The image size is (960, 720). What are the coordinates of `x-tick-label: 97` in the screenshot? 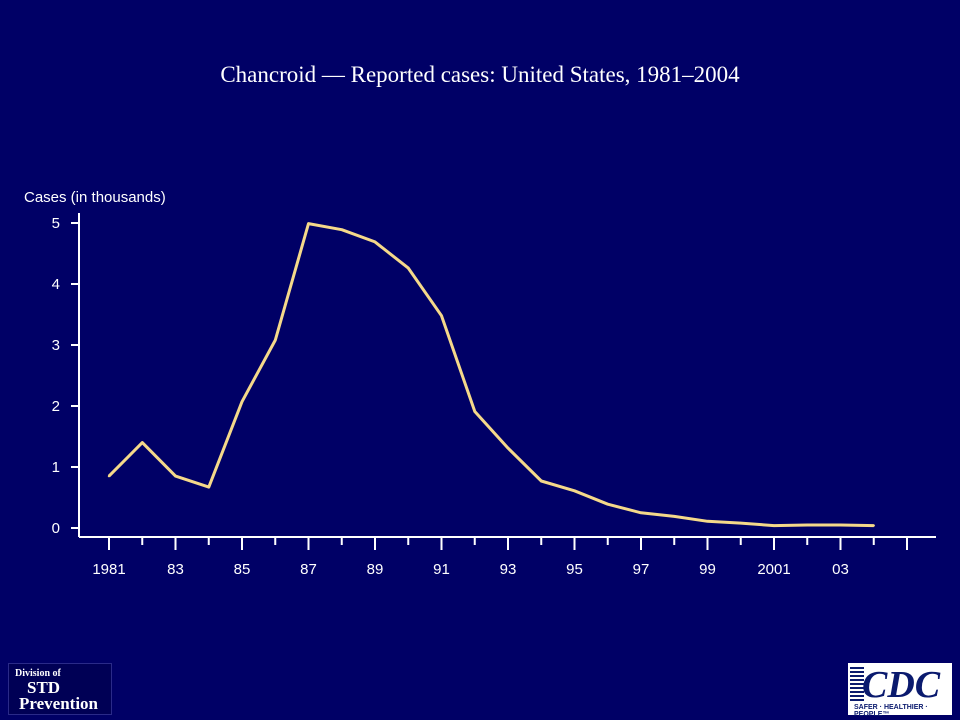 It's located at (641, 569).